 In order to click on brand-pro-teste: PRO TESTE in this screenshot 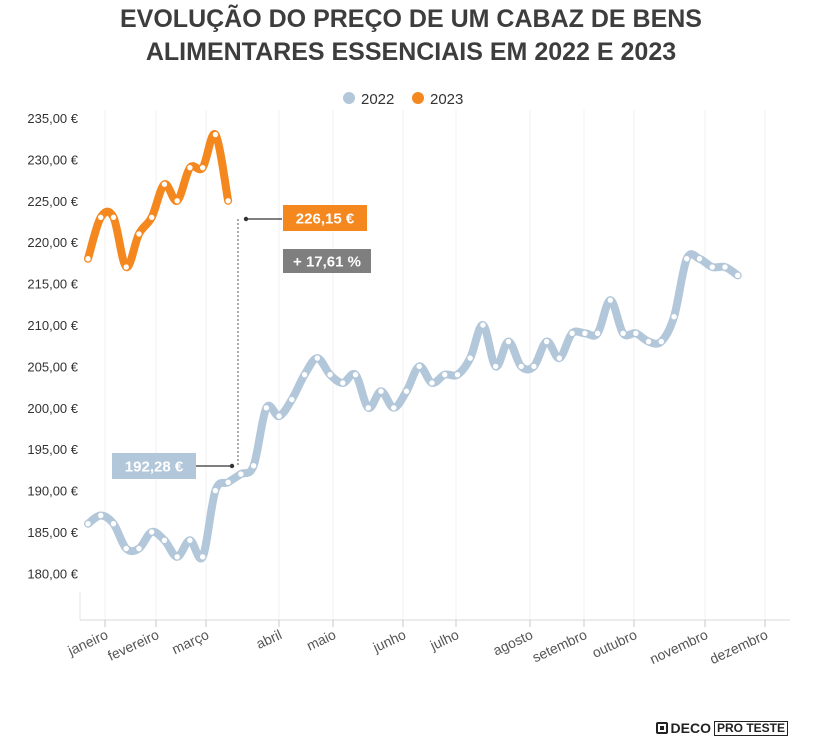, I will do `click(750, 728)`.